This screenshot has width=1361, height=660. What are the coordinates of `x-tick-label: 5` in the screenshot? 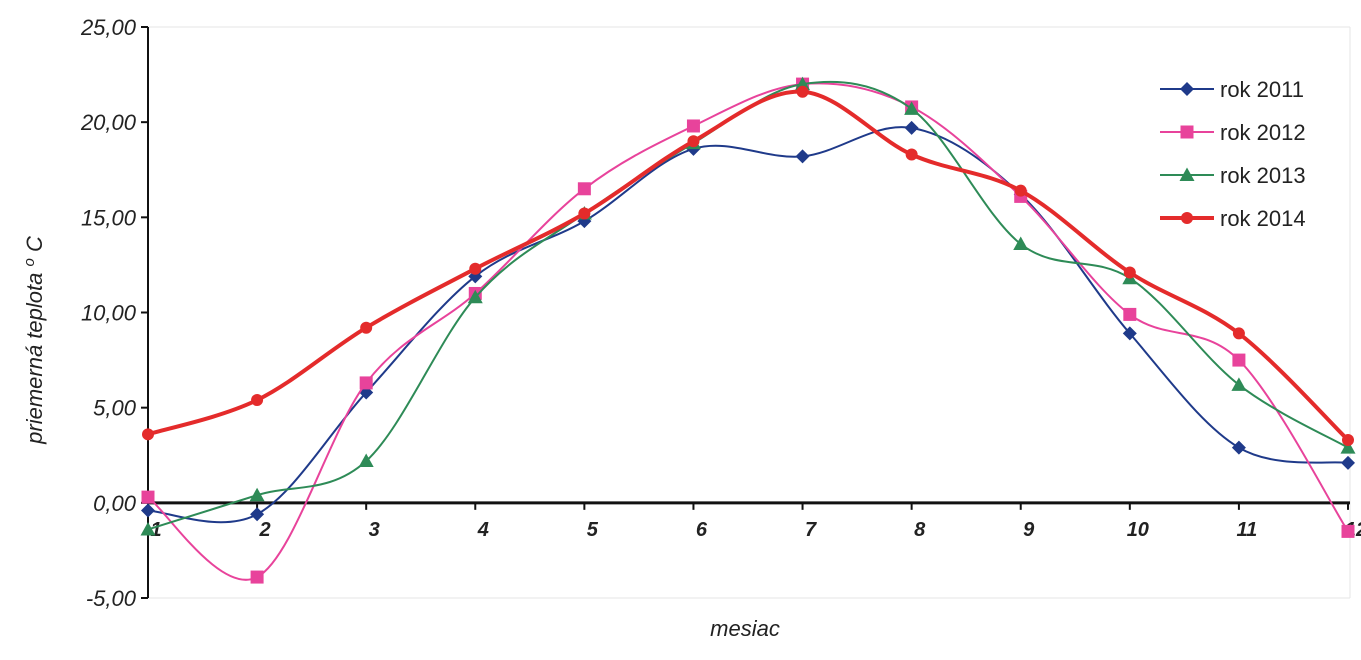 It's located at (593, 530).